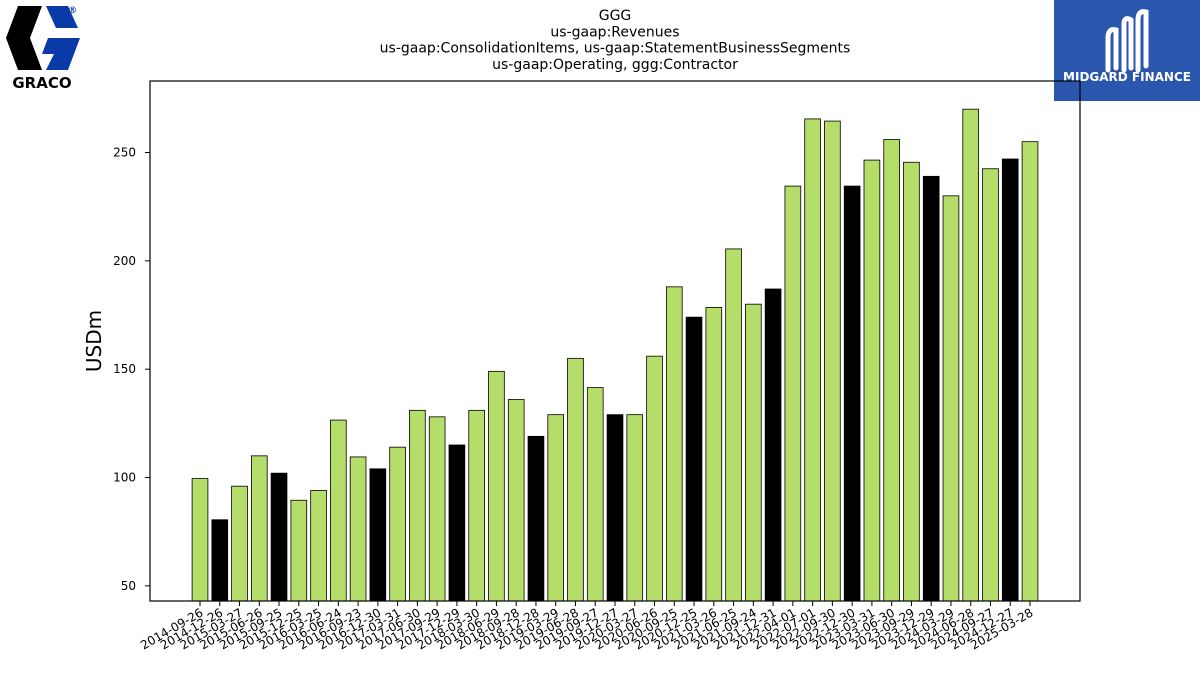 The height and width of the screenshot is (675, 1200). I want to click on graco-logo: ® GRACO, so click(43, 49).